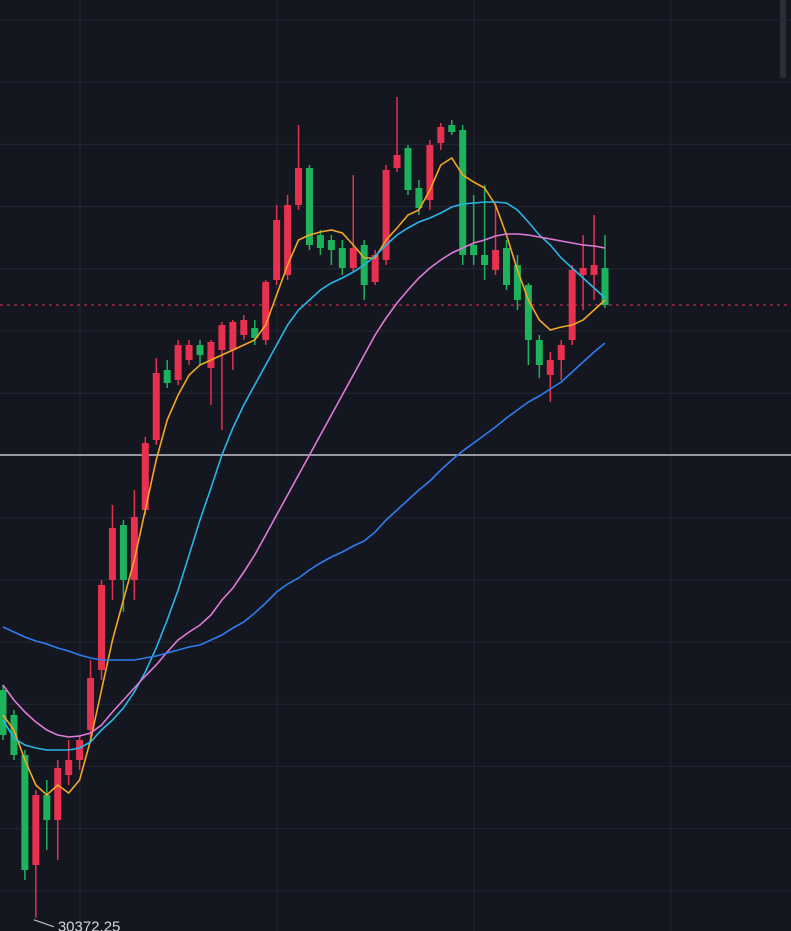 This screenshot has width=791, height=931. What do you see at coordinates (89, 925) in the screenshot?
I see `low-label: 30372.25` at bounding box center [89, 925].